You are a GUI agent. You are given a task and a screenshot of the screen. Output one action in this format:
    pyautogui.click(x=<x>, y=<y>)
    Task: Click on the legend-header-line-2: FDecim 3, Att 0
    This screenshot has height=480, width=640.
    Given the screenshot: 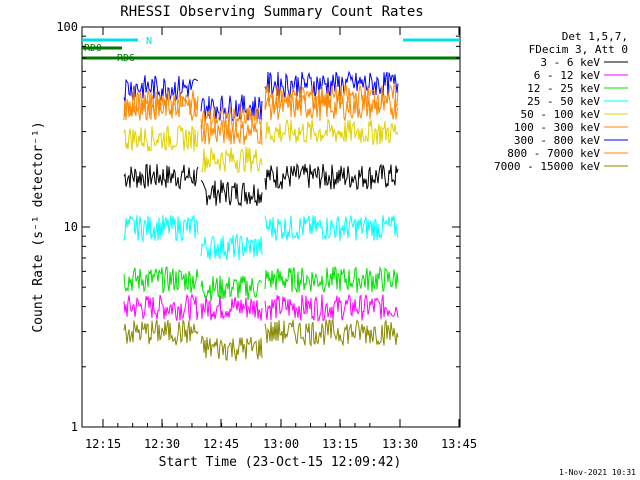 What is the action you would take?
    pyautogui.click(x=578, y=49)
    